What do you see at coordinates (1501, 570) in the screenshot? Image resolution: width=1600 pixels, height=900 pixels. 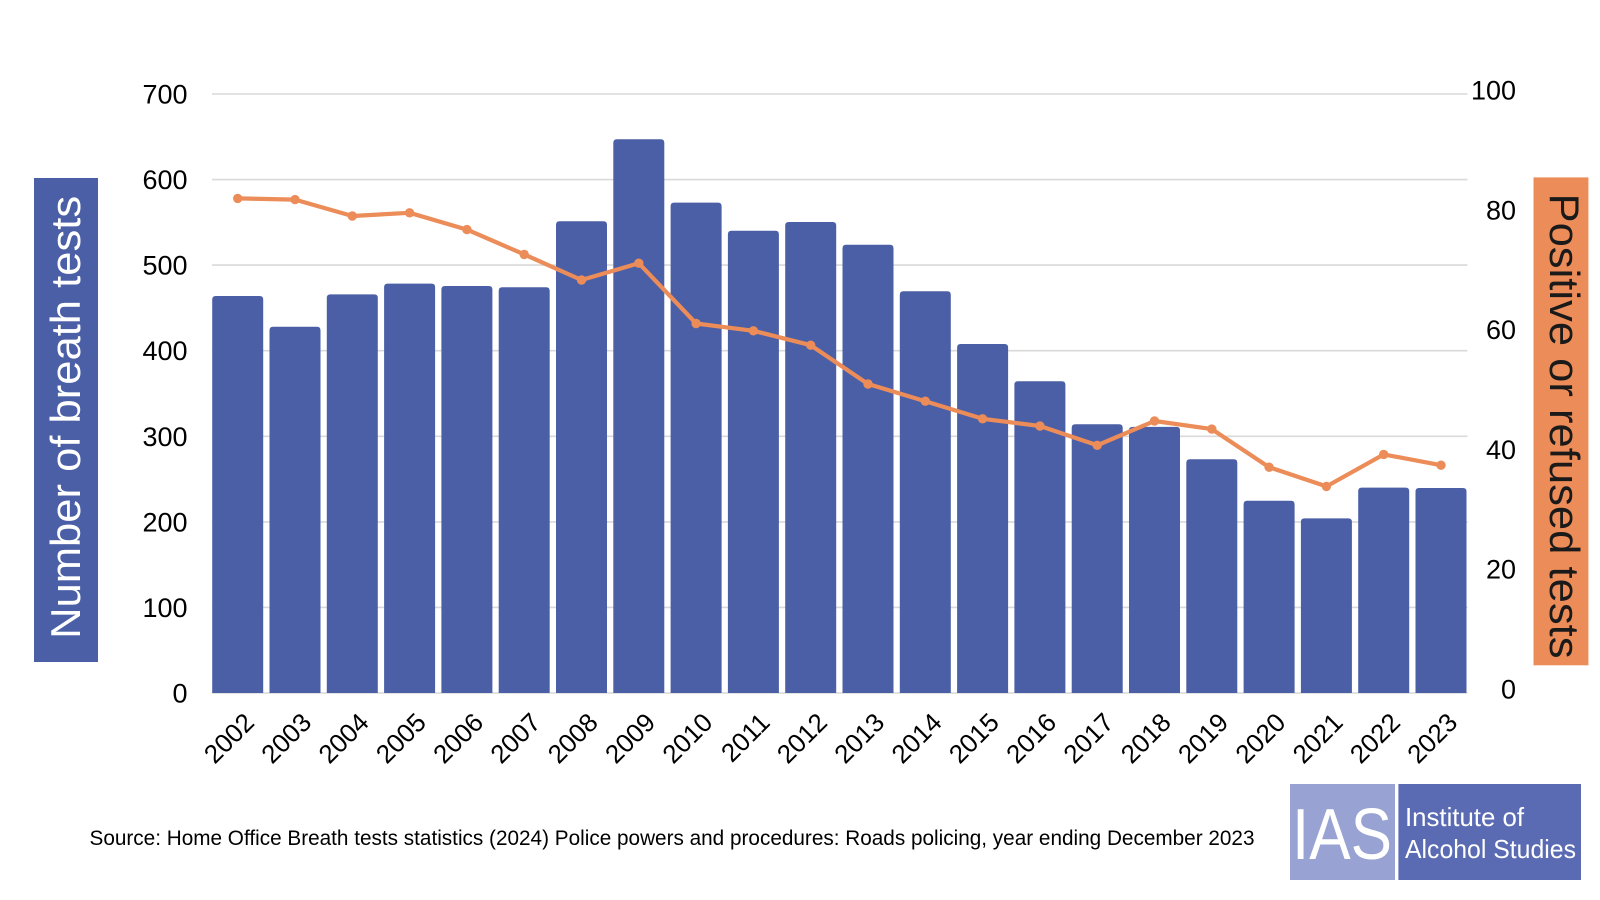 I see `svg-text: 20` at bounding box center [1501, 570].